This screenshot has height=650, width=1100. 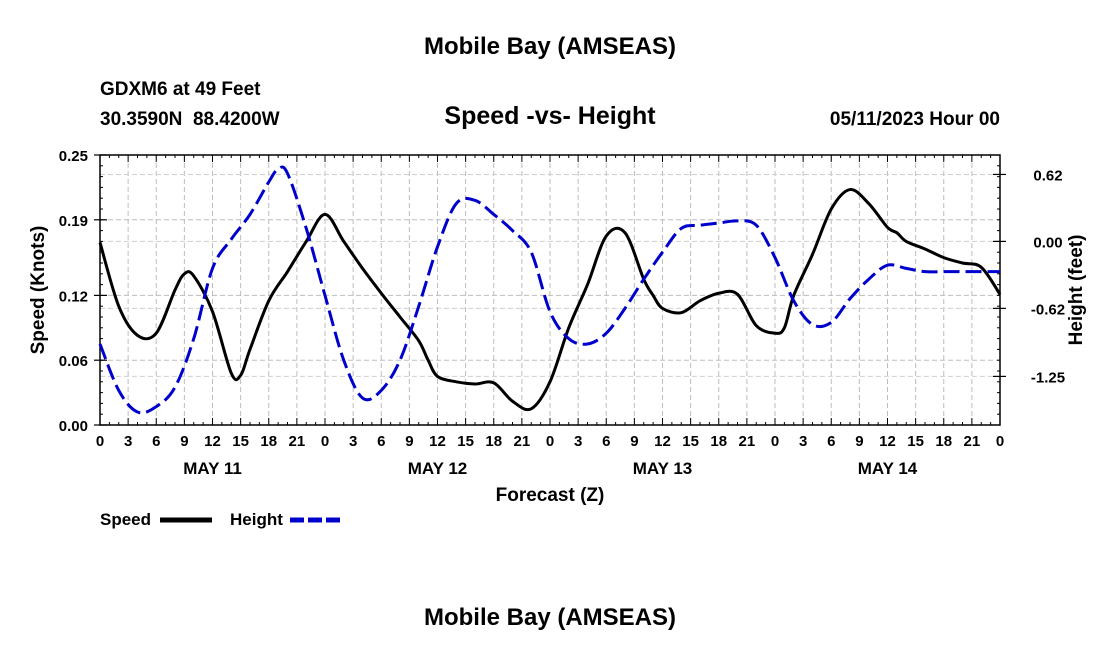 What do you see at coordinates (73, 361) in the screenshot?
I see `y-left-tick-label: 0.06` at bounding box center [73, 361].